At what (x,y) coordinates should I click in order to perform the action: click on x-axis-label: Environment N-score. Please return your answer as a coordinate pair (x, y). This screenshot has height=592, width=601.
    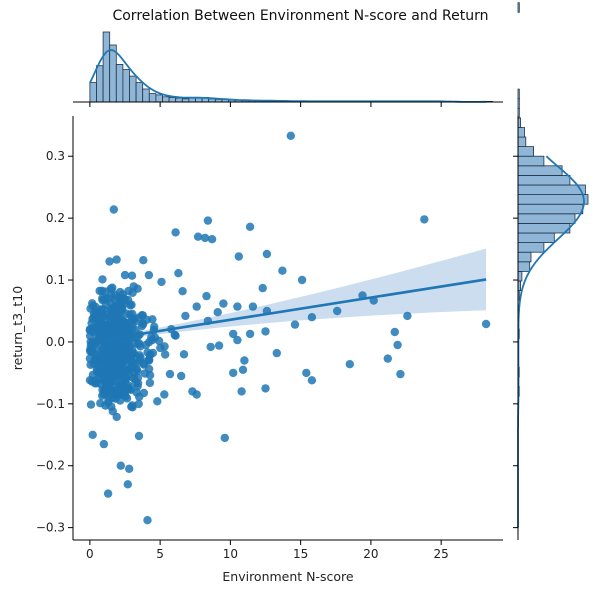
    Looking at the image, I should click on (288, 576).